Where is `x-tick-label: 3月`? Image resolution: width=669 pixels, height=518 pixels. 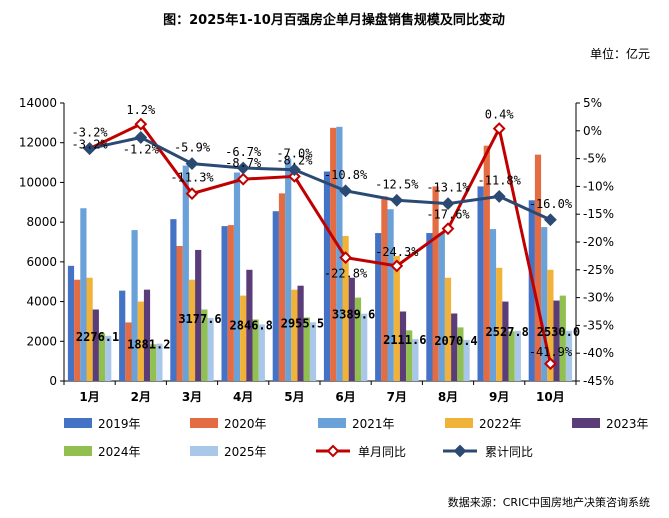 x-tick-label: 3月 is located at coordinates (192, 397).